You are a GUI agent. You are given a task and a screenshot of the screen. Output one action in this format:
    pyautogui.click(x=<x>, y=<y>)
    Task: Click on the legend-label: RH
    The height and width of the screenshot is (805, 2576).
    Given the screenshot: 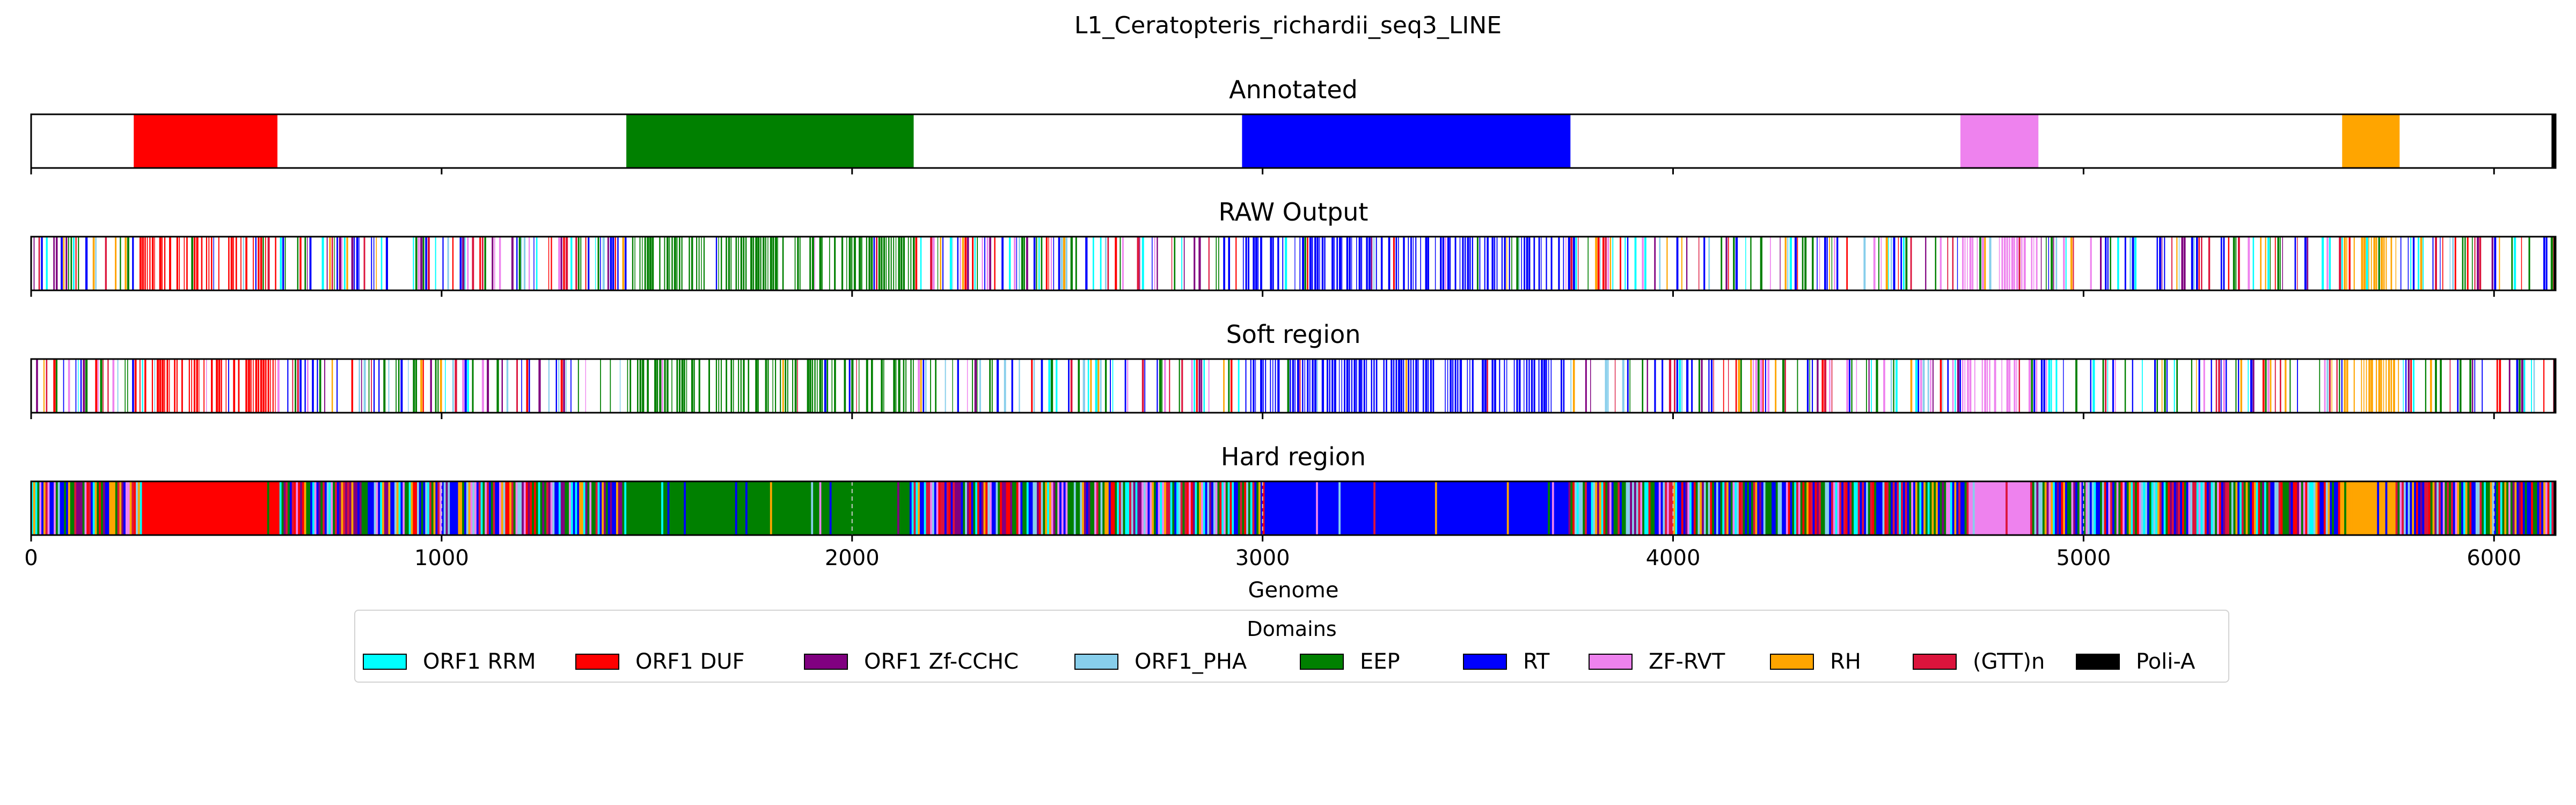 What is the action you would take?
    pyautogui.click(x=1845, y=661)
    